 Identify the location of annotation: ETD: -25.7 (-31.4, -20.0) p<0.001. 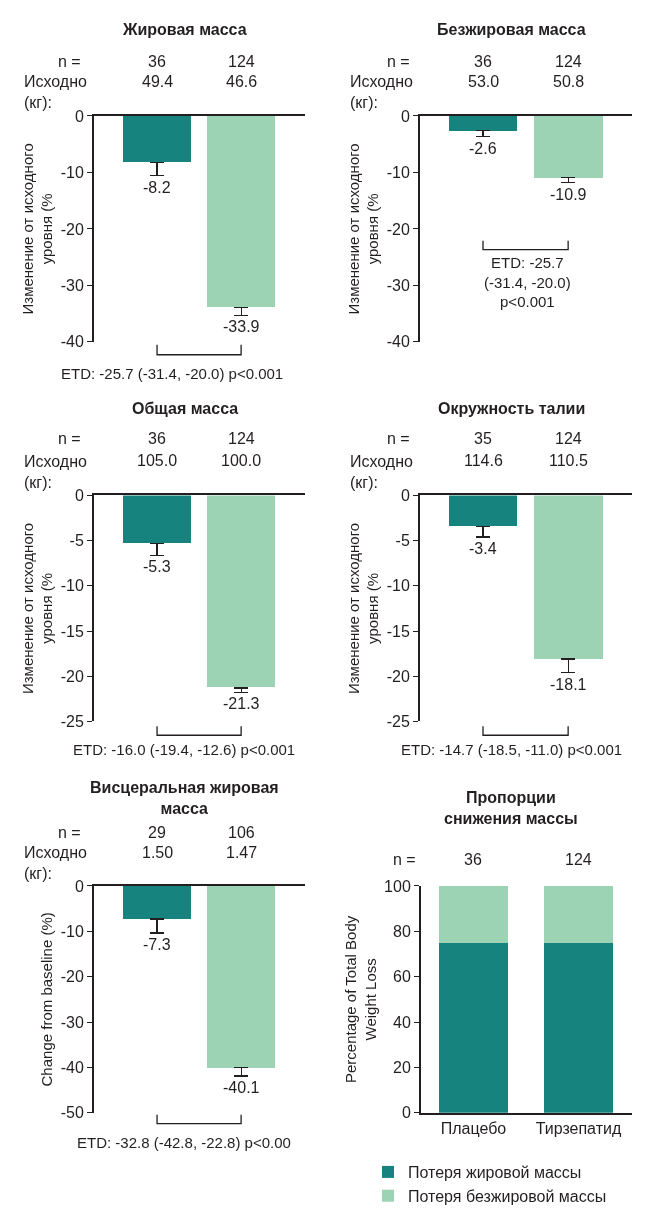
(527, 282).